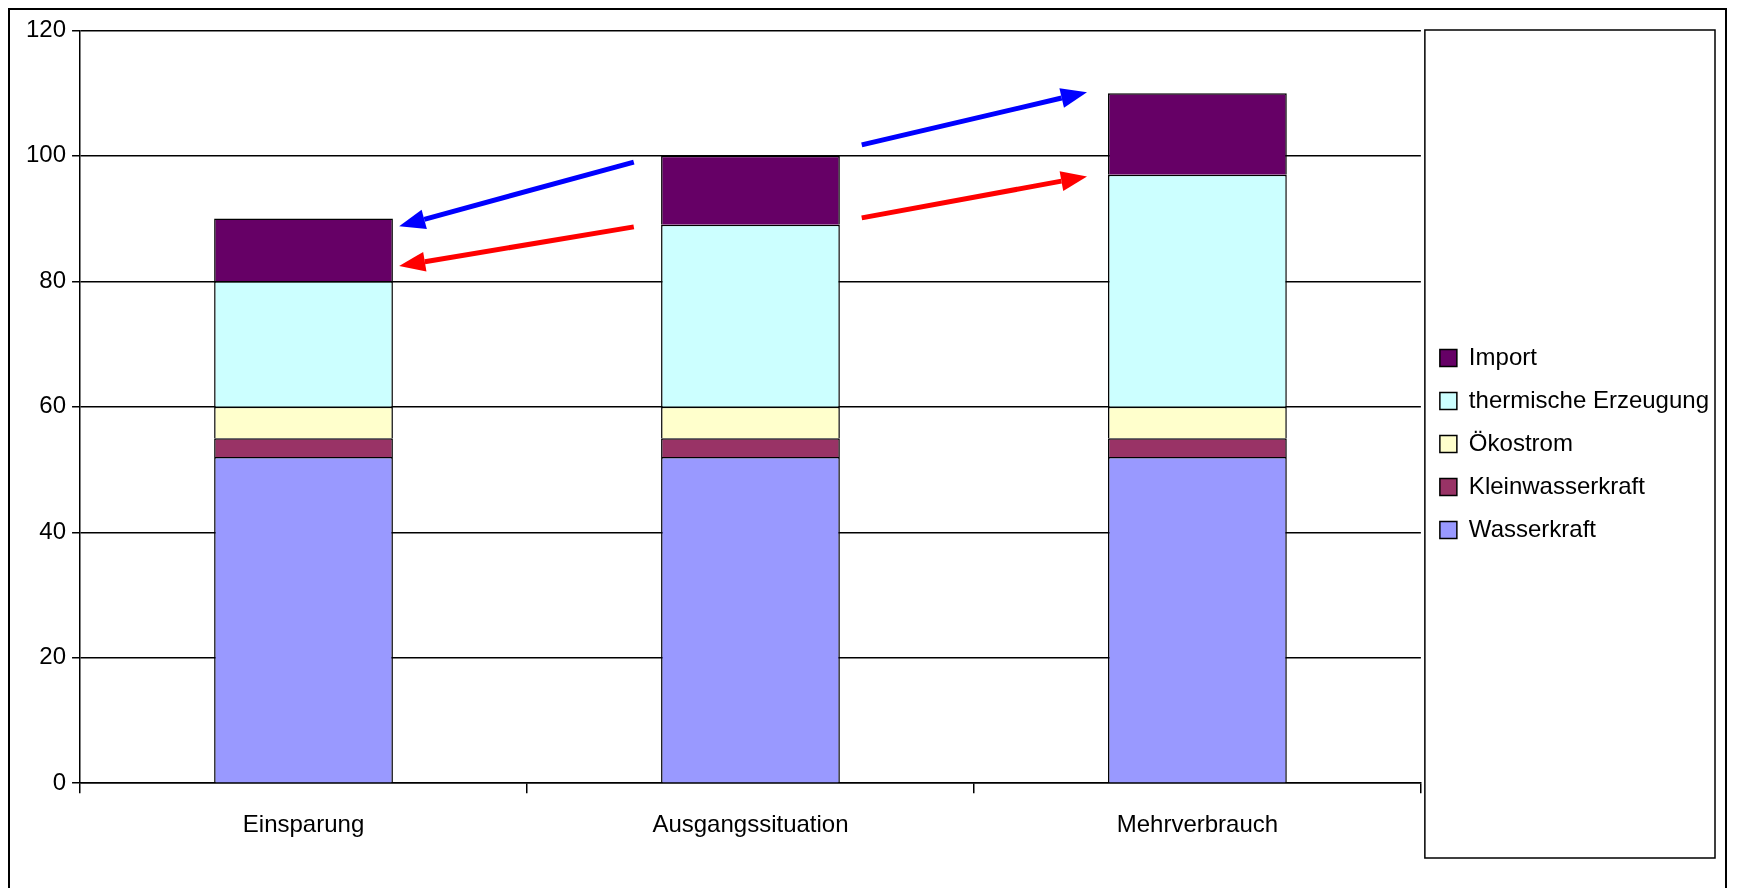  Describe the element at coordinates (750, 824) in the screenshot. I see `x-tick-label: Ausgangssituation` at that location.